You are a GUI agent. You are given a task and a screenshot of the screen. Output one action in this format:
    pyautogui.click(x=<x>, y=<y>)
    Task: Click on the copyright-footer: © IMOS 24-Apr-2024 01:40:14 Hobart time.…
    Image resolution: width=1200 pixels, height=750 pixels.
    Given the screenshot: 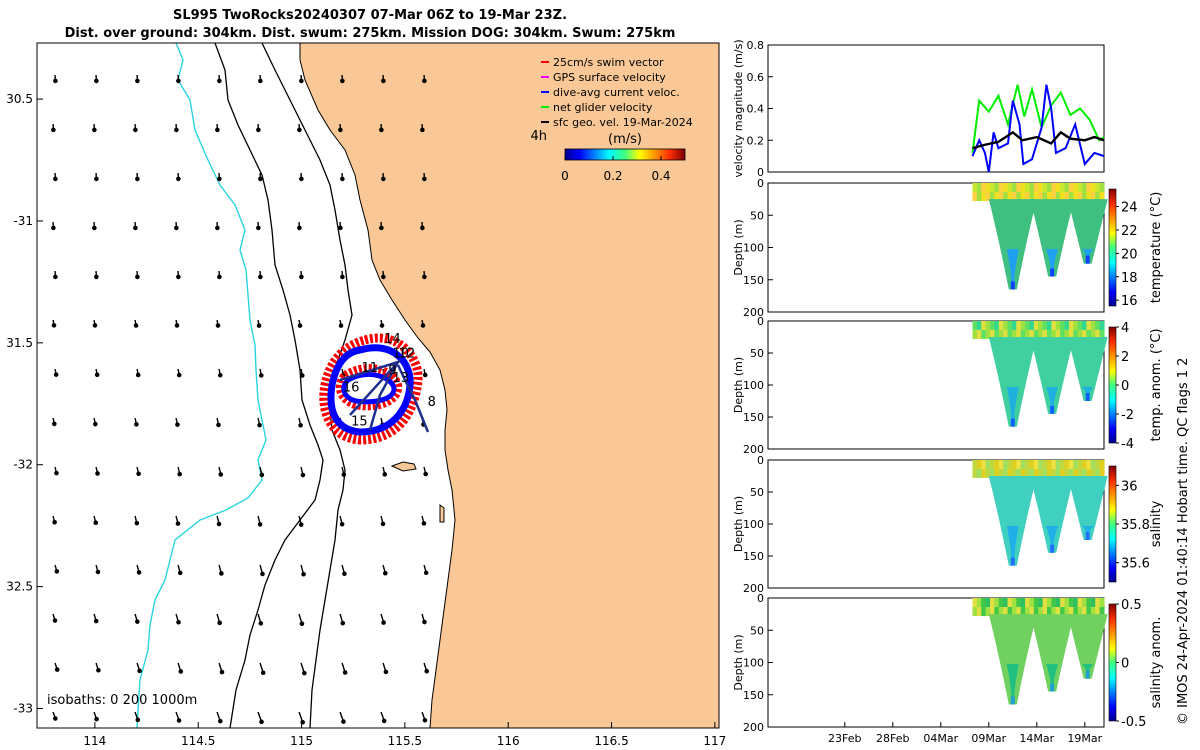 What is the action you would take?
    pyautogui.click(x=1183, y=541)
    